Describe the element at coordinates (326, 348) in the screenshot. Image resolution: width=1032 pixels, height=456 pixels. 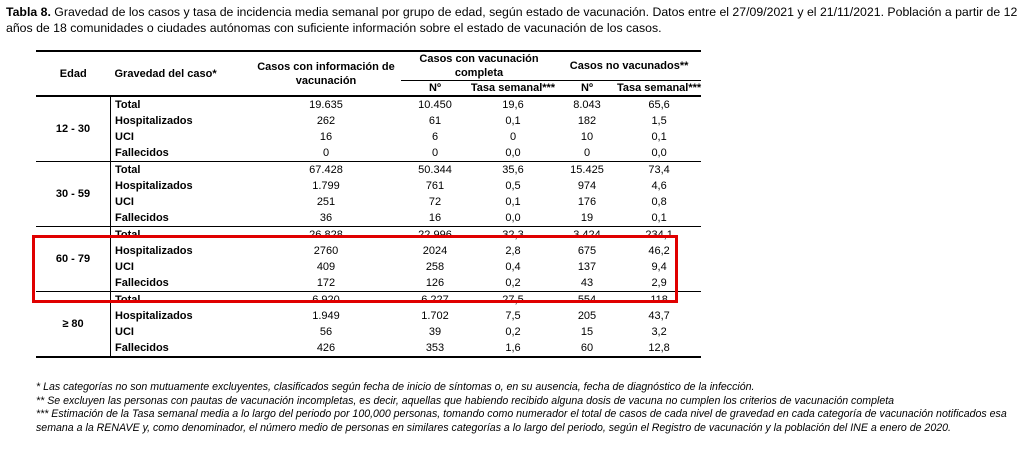
I see `info-cases-cell: 426` at that location.